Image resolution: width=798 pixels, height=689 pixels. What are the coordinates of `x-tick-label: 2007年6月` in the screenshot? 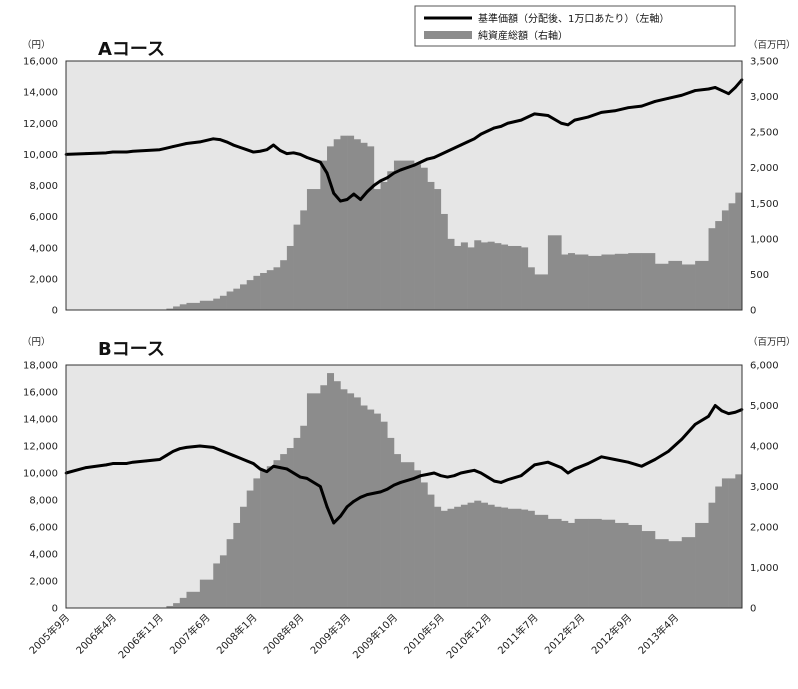 It's located at (190, 634).